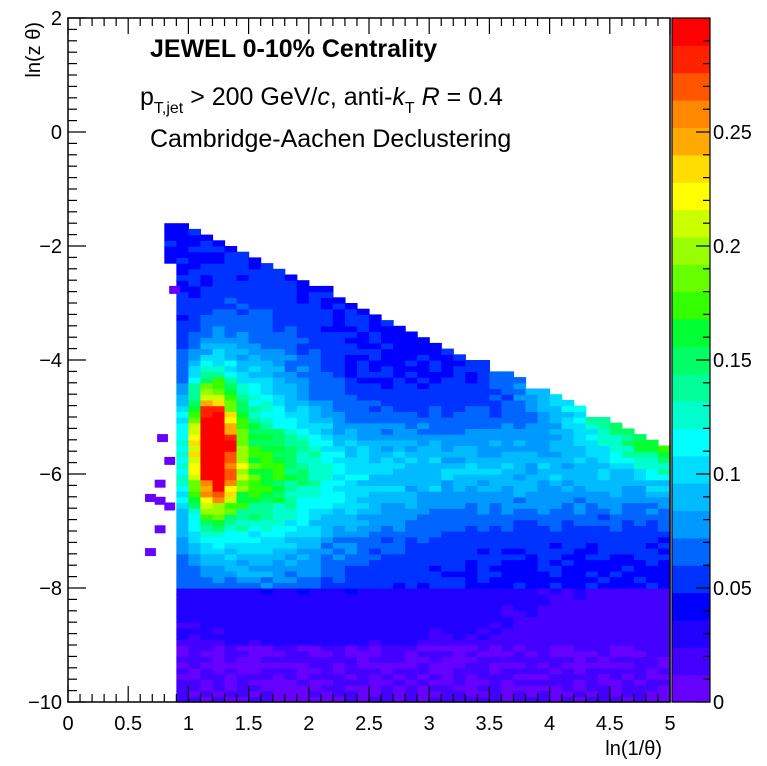  What do you see at coordinates (56, 19) in the screenshot?
I see `y-tick-label: 2` at bounding box center [56, 19].